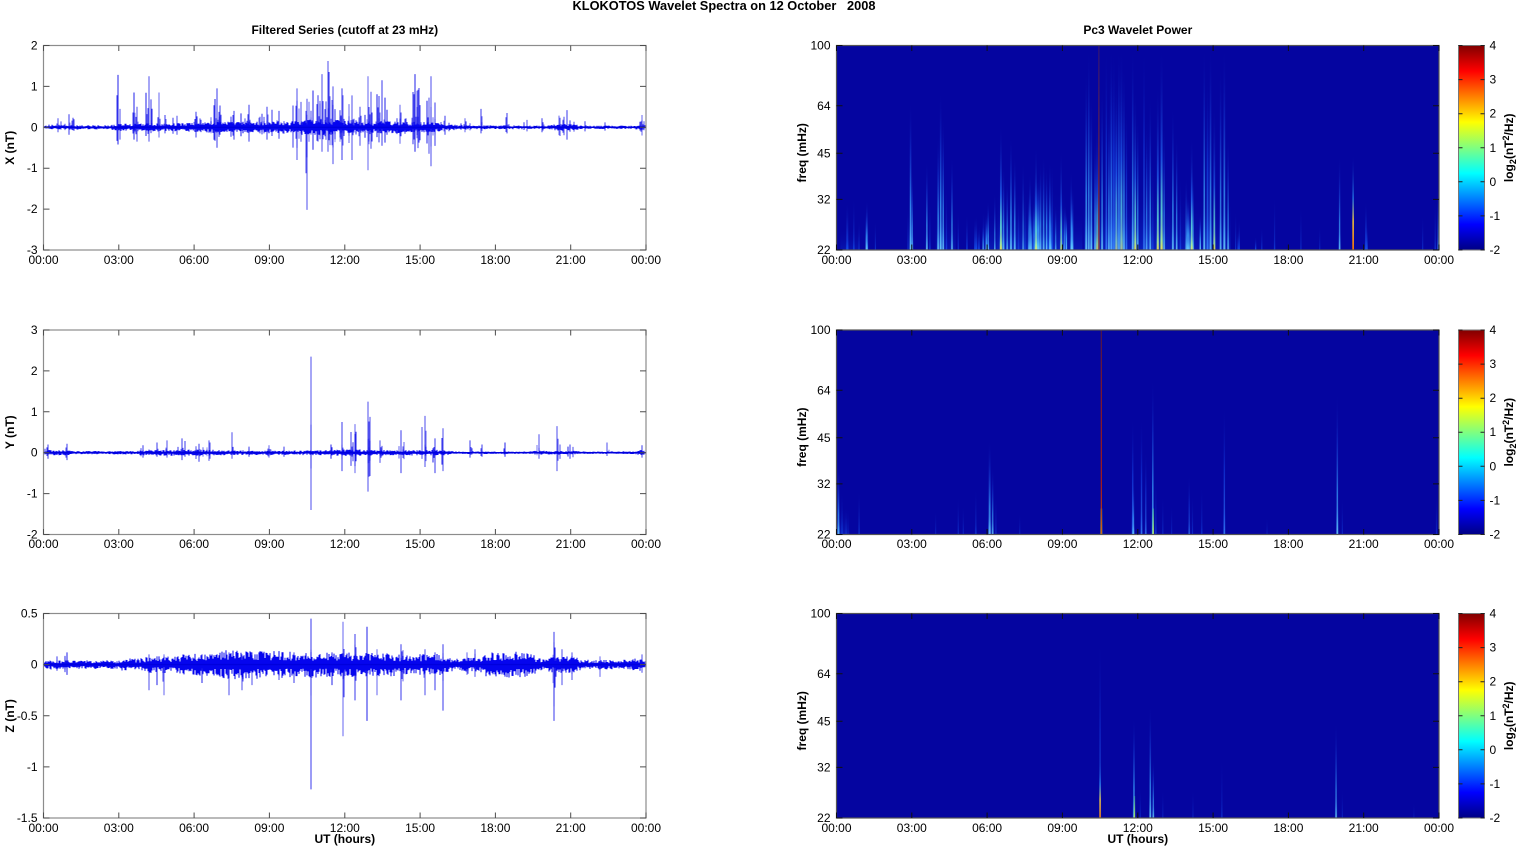  What do you see at coordinates (344, 30) in the screenshot?
I see `svg-text:Filtered Series (cutoff at 23: Filtered Series (cutoff at 23 mHz)` at bounding box center [344, 30].